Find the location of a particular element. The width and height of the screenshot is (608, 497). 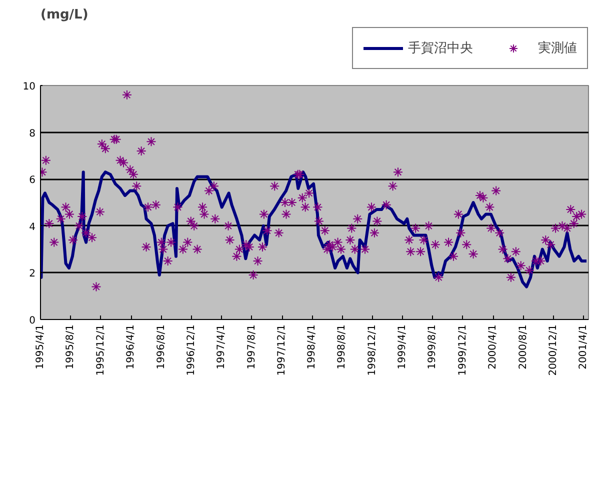

x-tick-label: 1998/8/1 is located at coordinates (342, 347).